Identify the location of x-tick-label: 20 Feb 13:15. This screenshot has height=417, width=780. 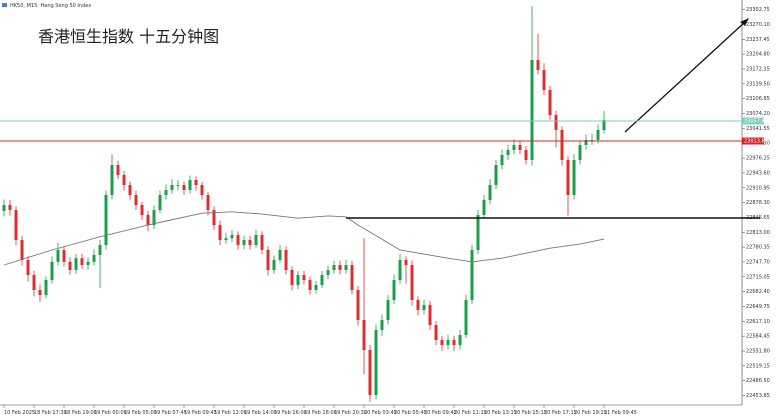
(500, 413).